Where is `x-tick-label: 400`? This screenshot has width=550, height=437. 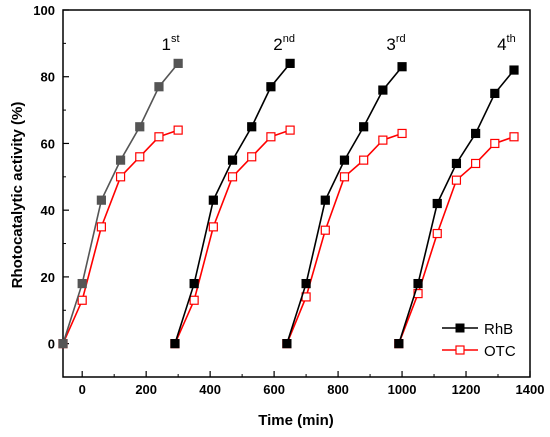
x-tick-label: 400 is located at coordinates (210, 389).